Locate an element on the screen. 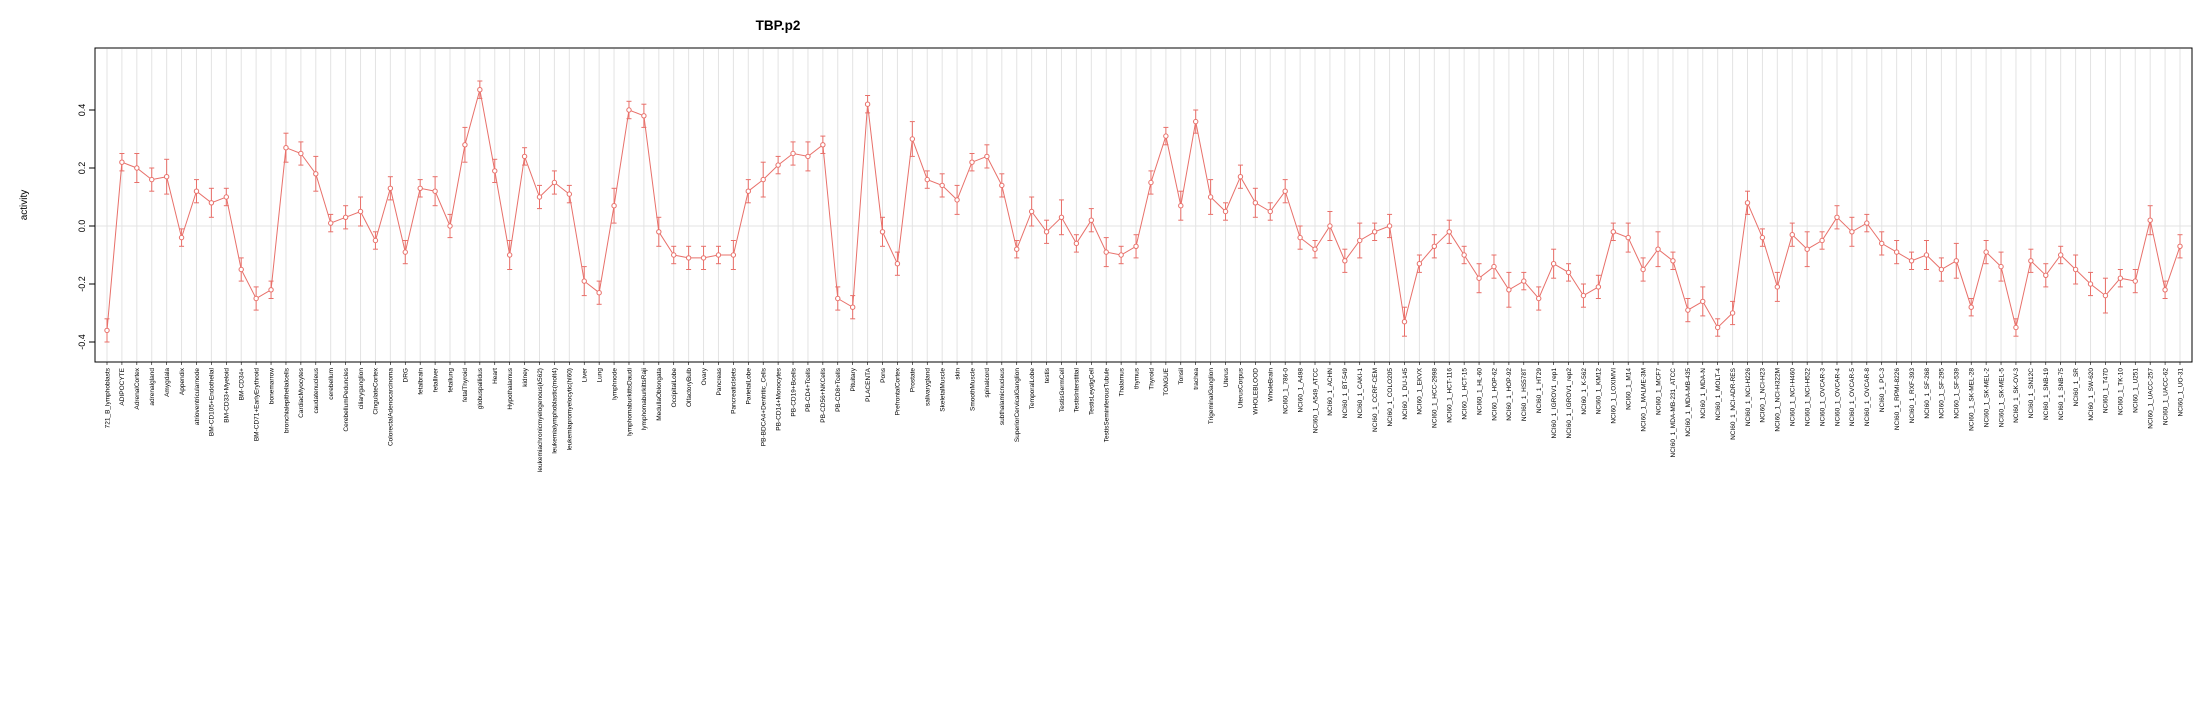 This screenshot has height=720, width=2205. x-tick-label: adrenalgland is located at coordinates (152, 387).